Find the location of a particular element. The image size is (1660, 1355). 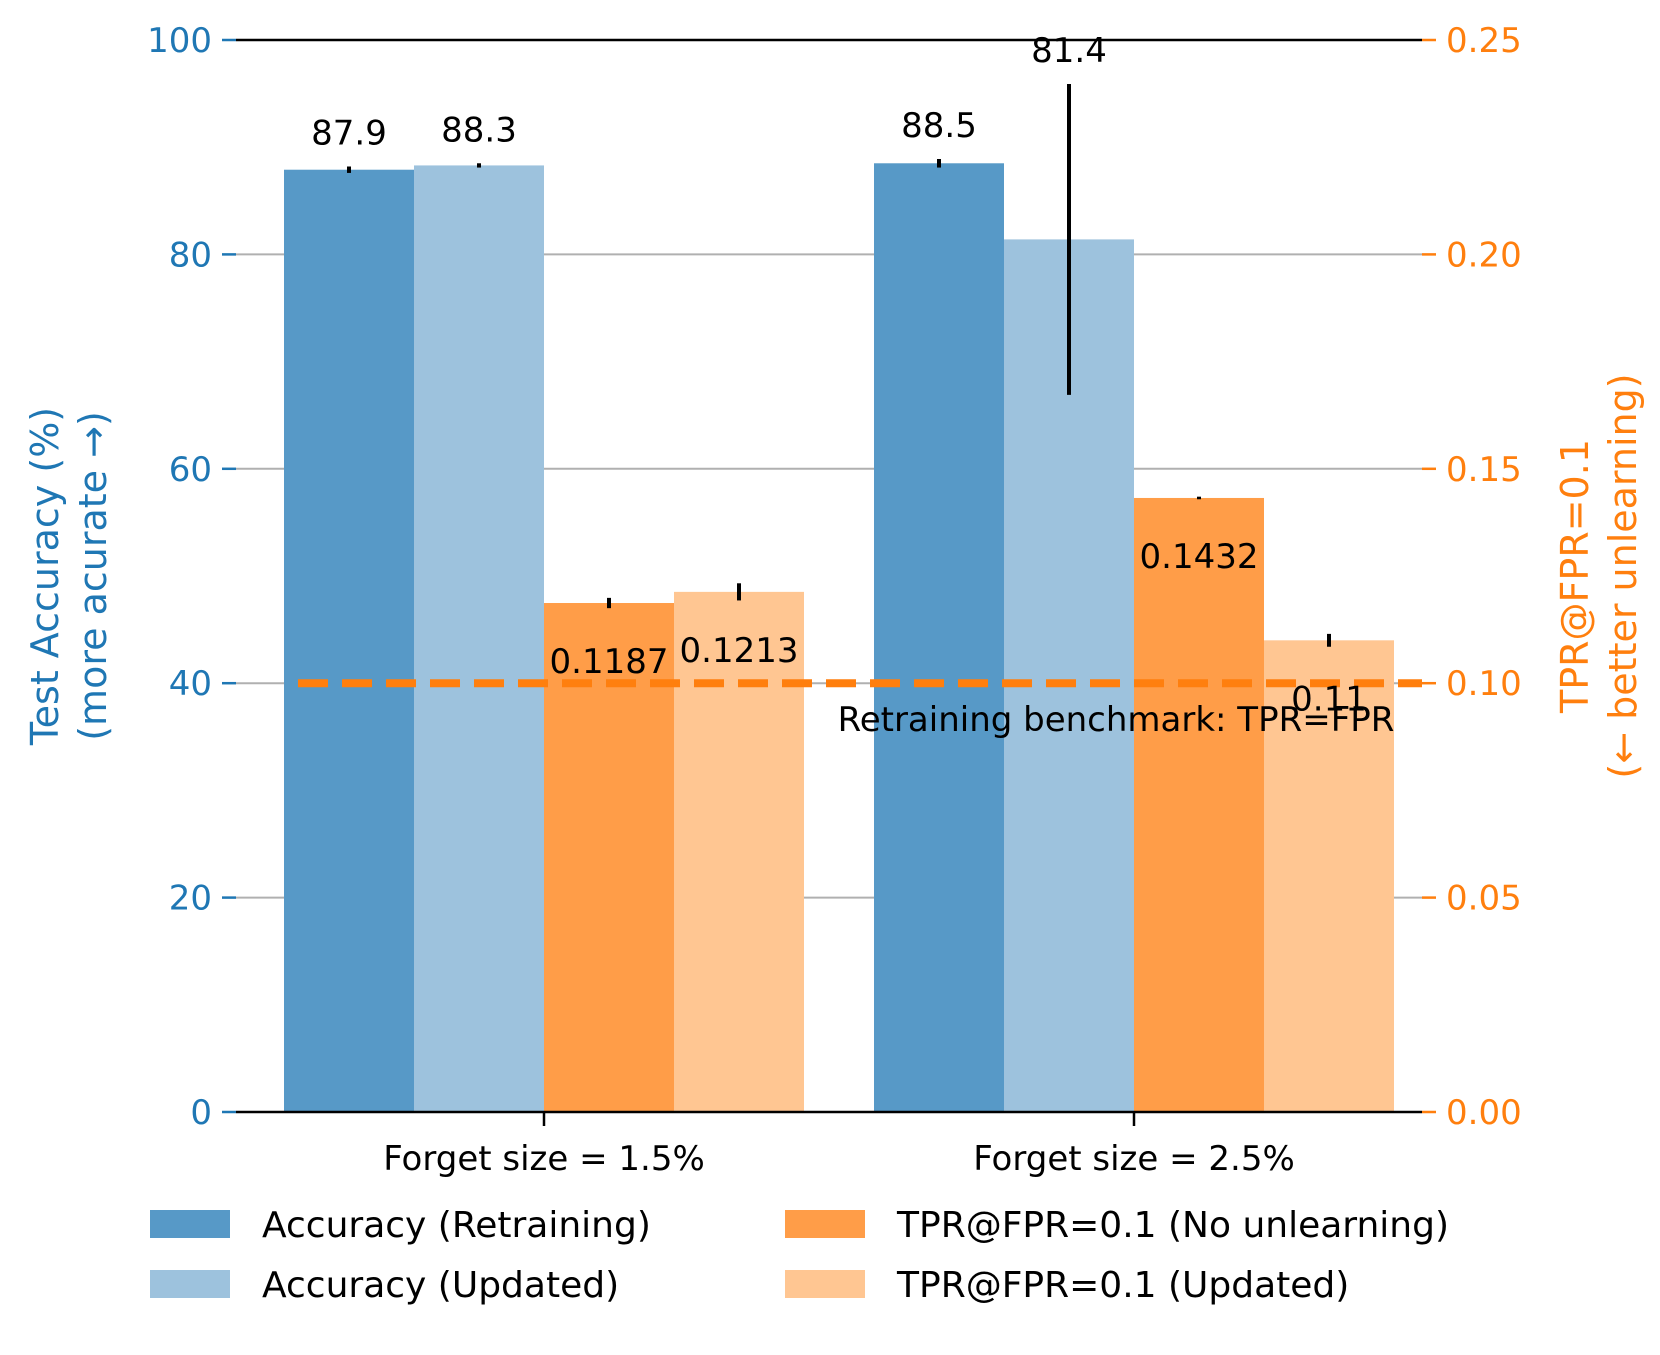

data-label: 87.9 is located at coordinates (349, 133).